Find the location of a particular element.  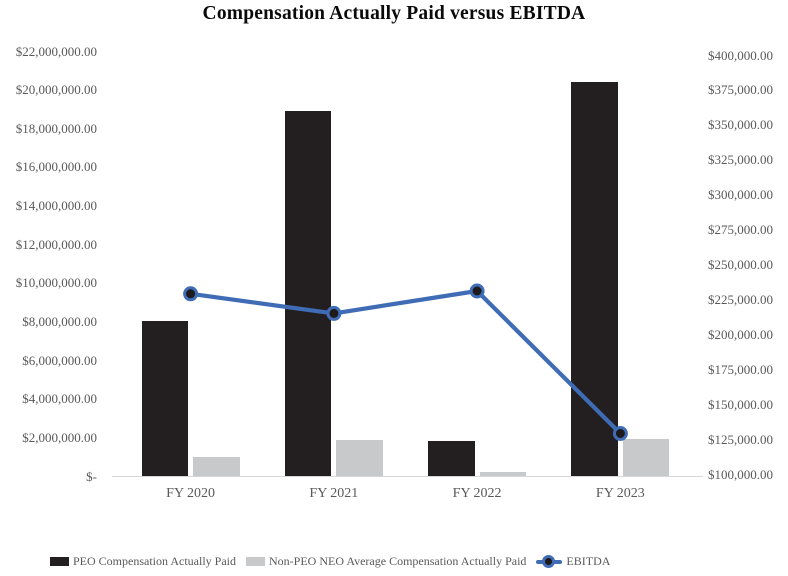

bar-non-peo-neo-fy-2022 is located at coordinates (503, 474).